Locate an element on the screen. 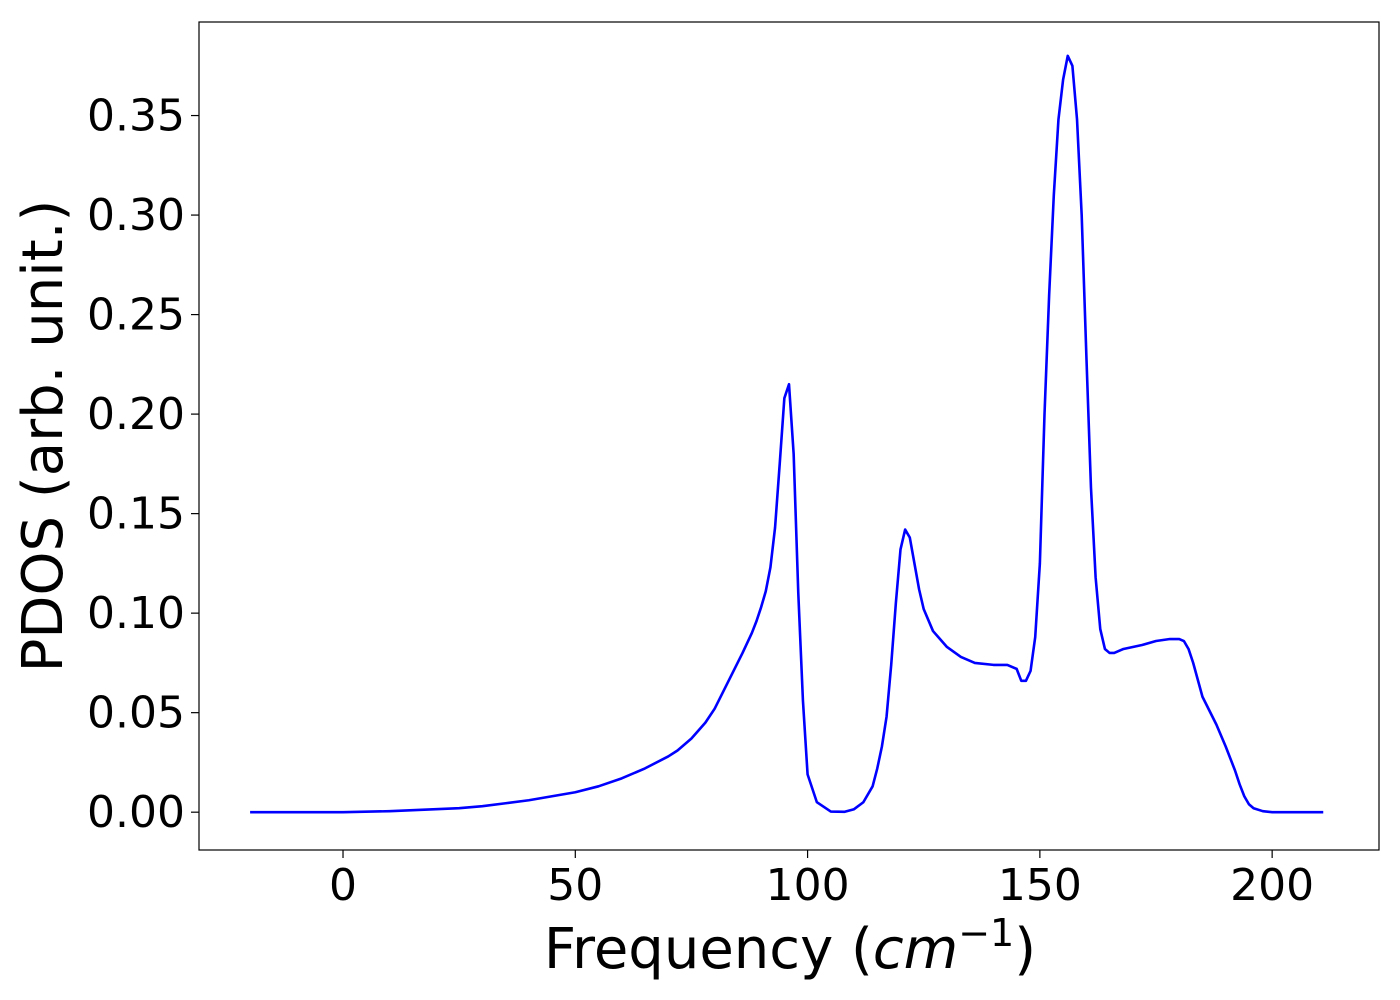 The image size is (1400, 1000). y-tick-label: 0.25 is located at coordinates (136, 315).